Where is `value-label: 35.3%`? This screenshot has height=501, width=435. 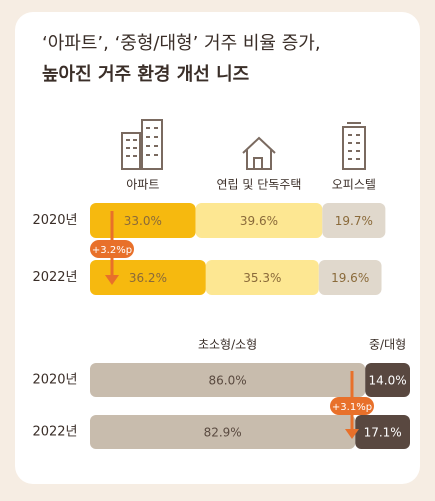
value-label: 35.3% is located at coordinates (262, 278).